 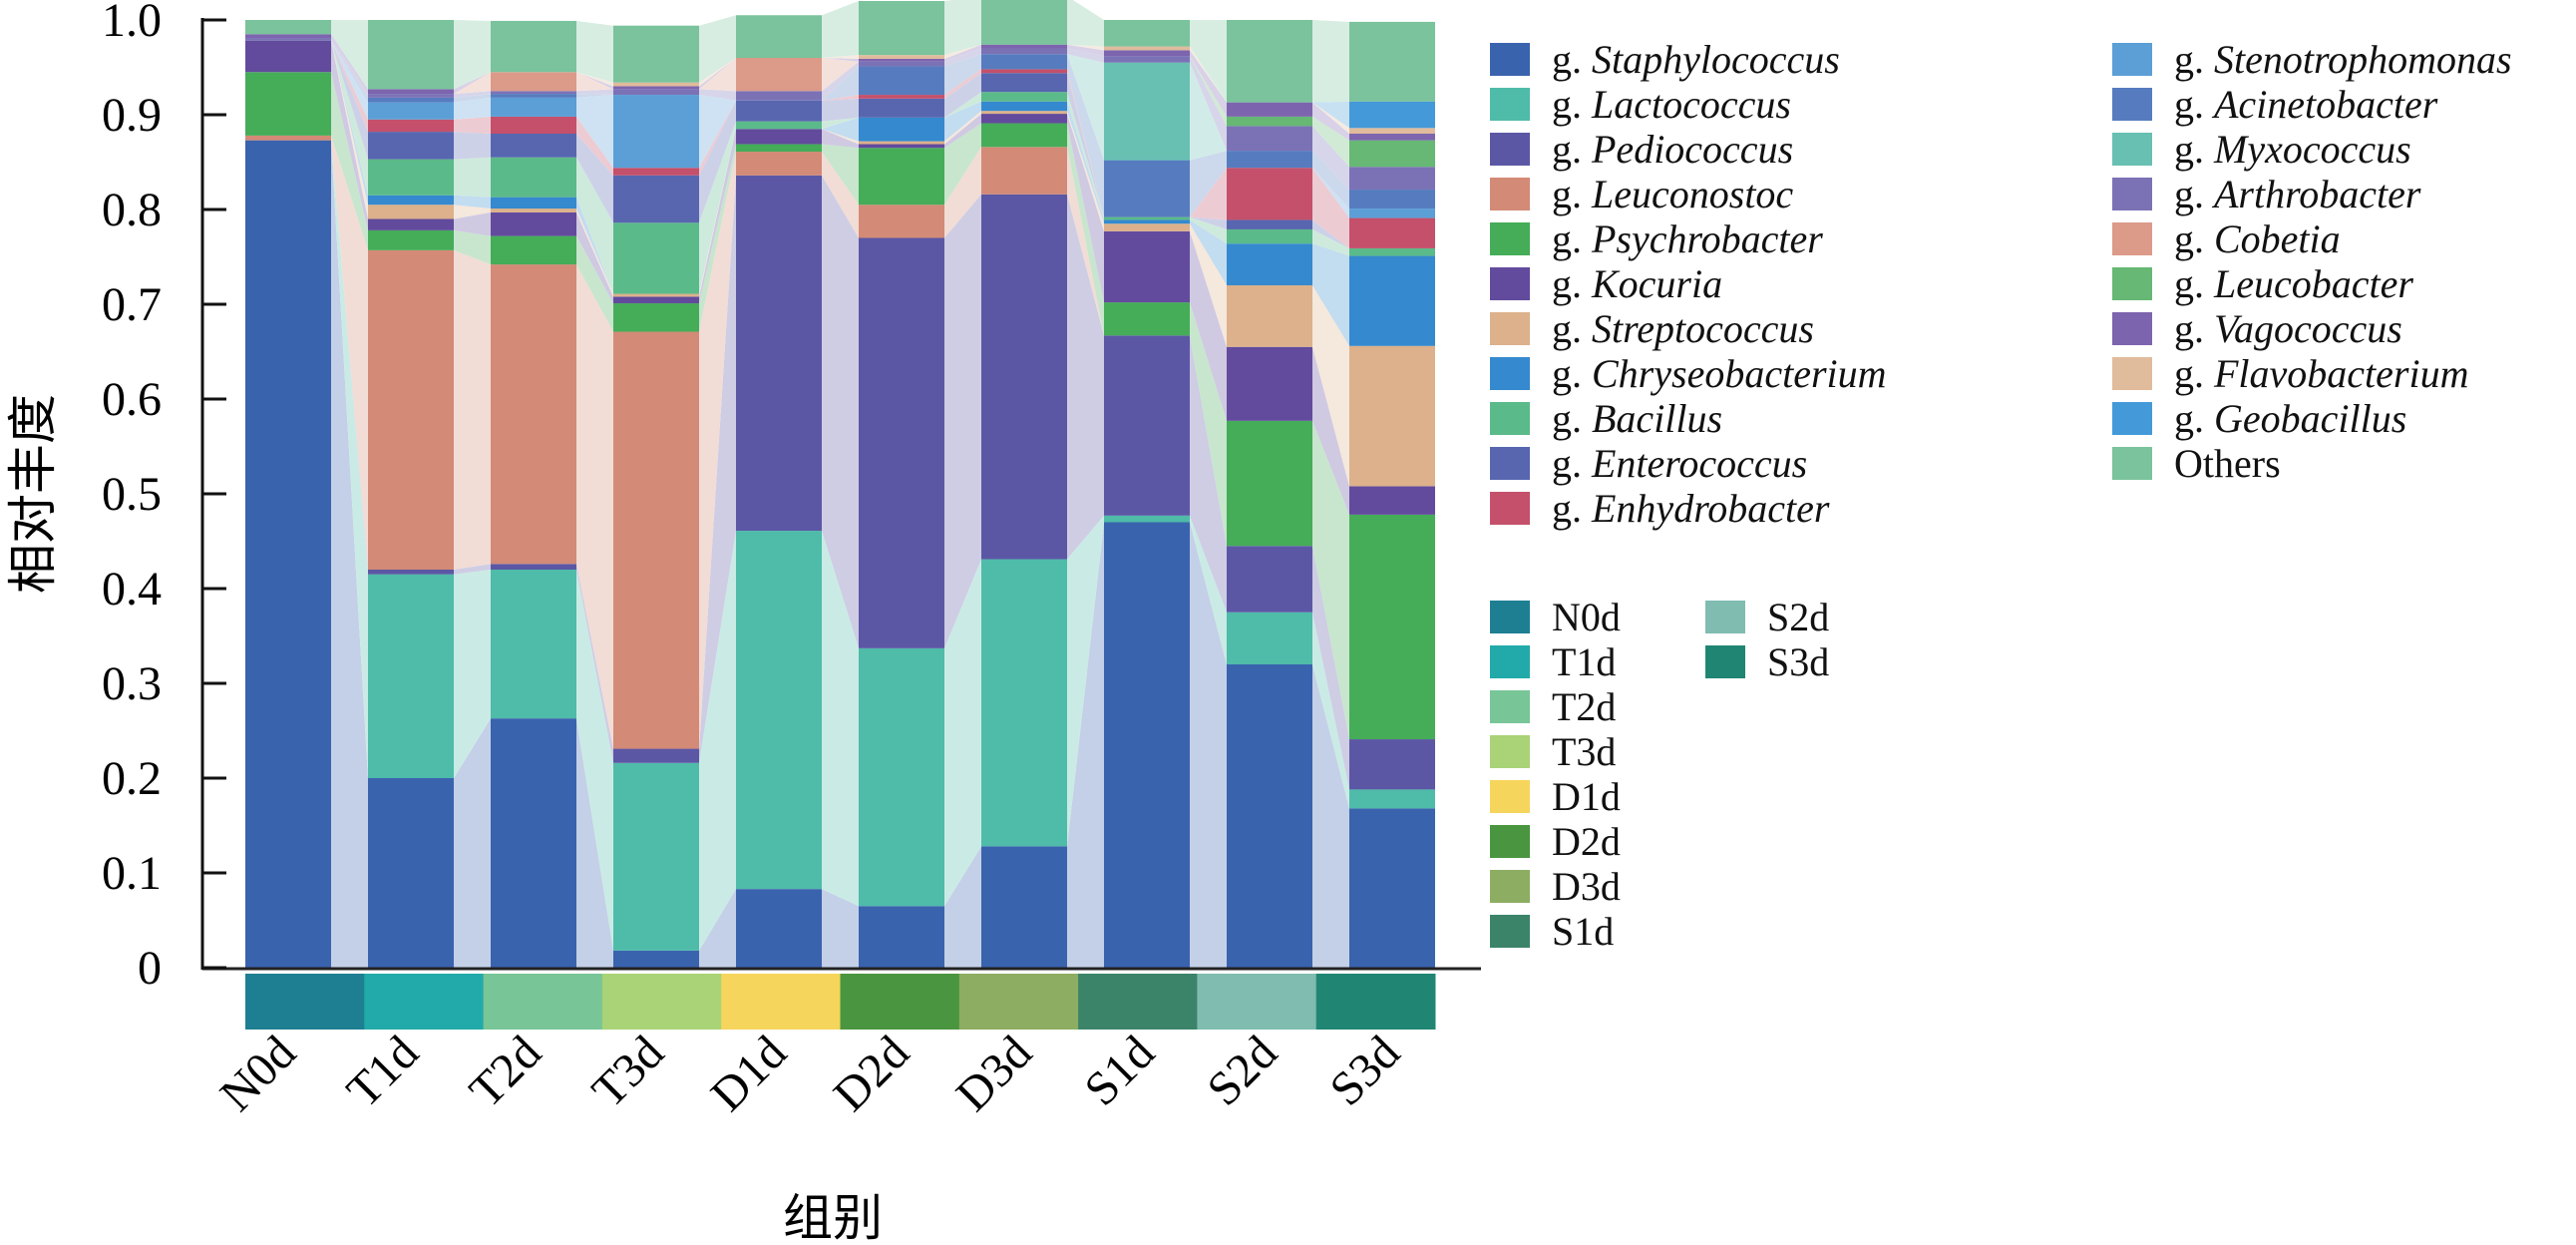 What do you see at coordinates (1658, 419) in the screenshot?
I see `legend-label: Bacillus` at bounding box center [1658, 419].